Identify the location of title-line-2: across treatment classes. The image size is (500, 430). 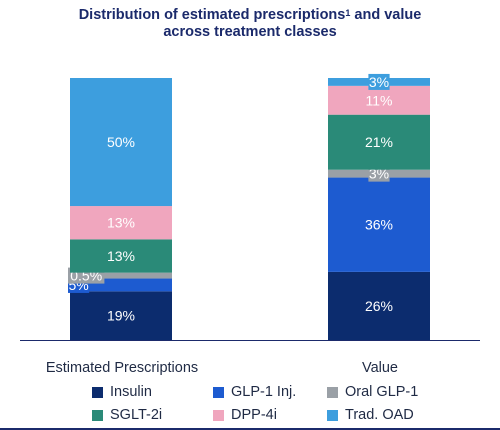
(250, 32).